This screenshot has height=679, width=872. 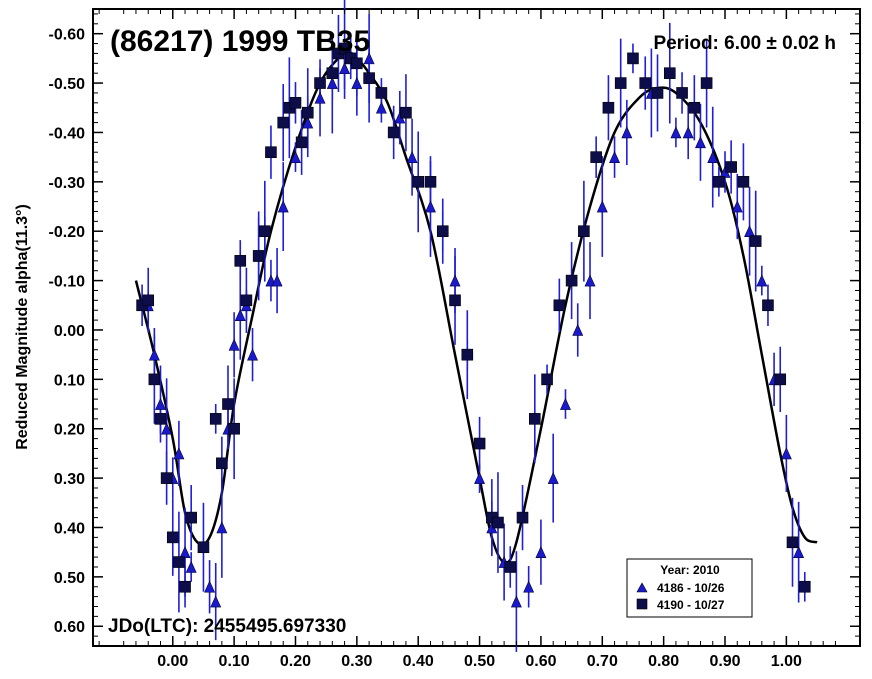 I want to click on x-tick-label: 0.50, so click(x=479, y=661).